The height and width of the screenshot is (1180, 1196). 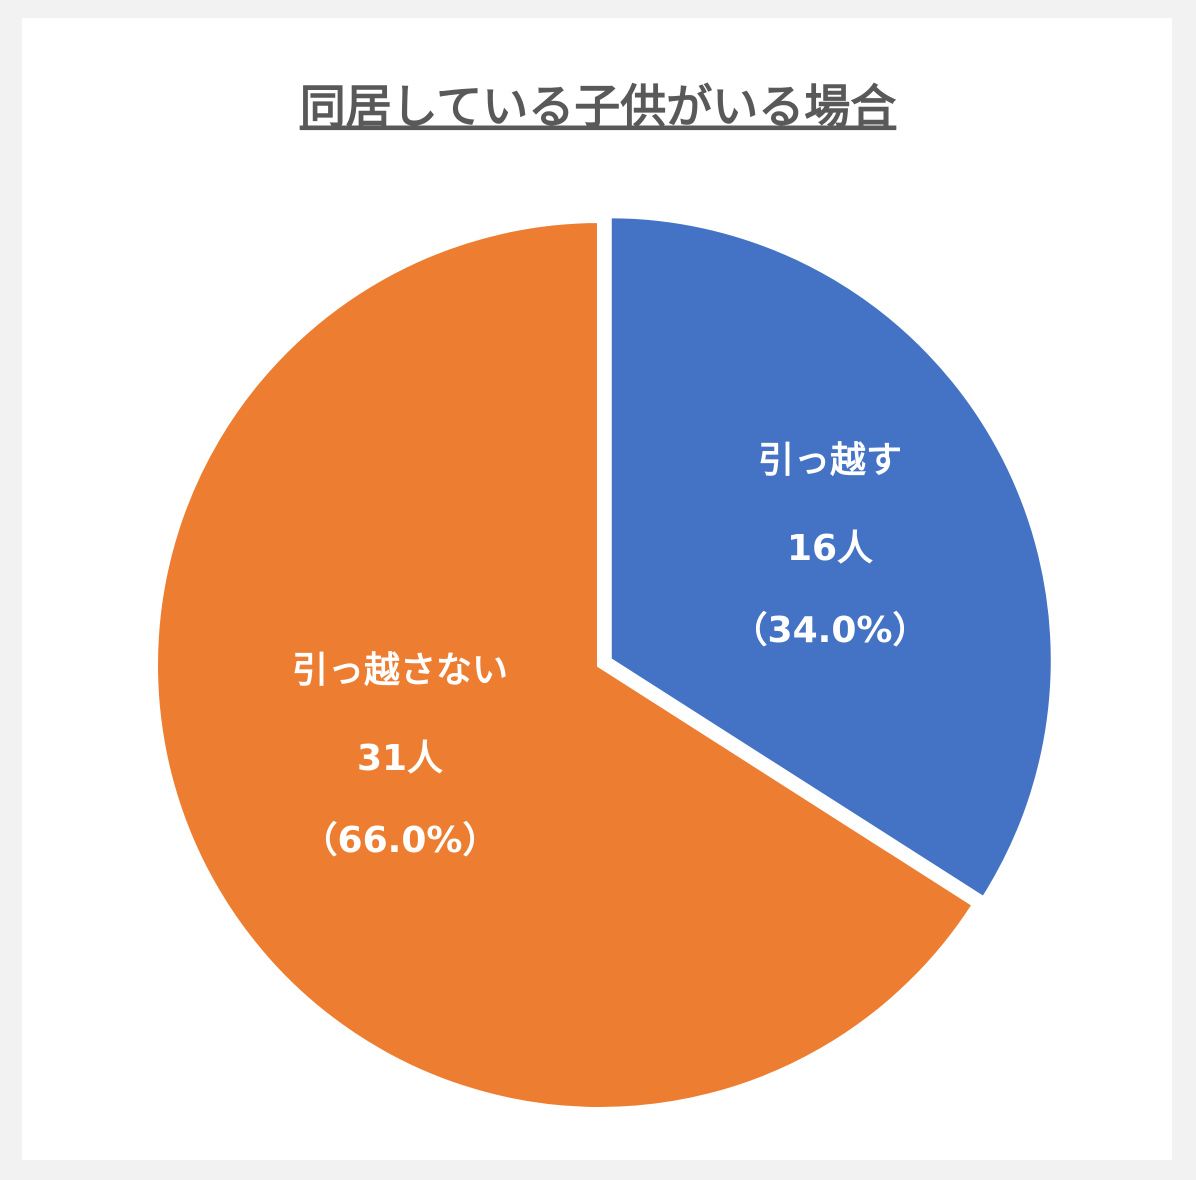 What do you see at coordinates (830, 630) in the screenshot?
I see `slice-percent-label: （34.0%）` at bounding box center [830, 630].